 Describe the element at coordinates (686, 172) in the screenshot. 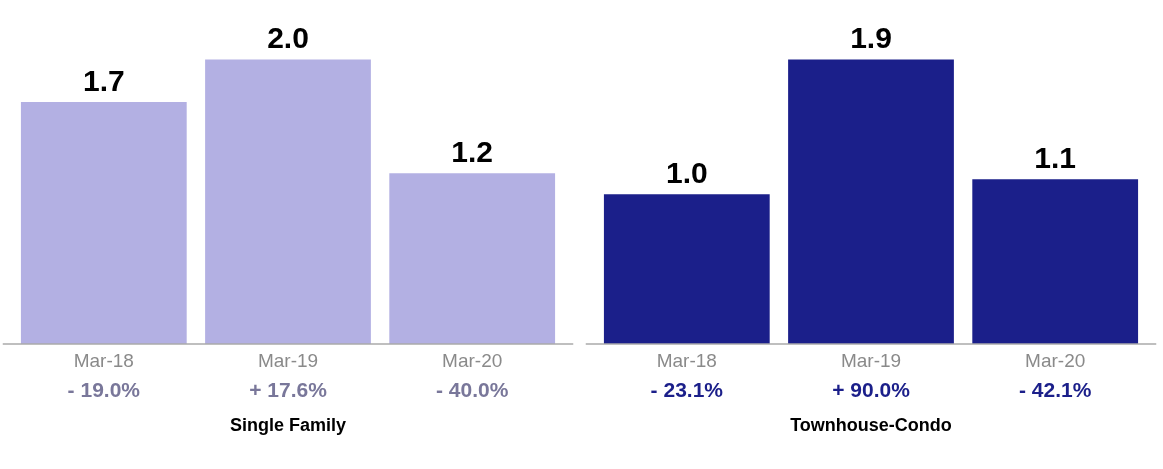

I see `data-label: 1.0` at that location.